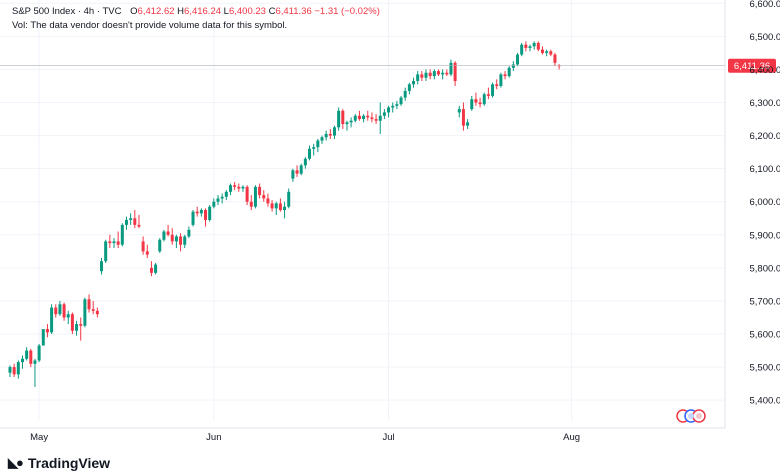 This screenshot has height=471, width=780. Describe the element at coordinates (765, 37) in the screenshot. I see `y-tick-label: 6,500.00` at that location.